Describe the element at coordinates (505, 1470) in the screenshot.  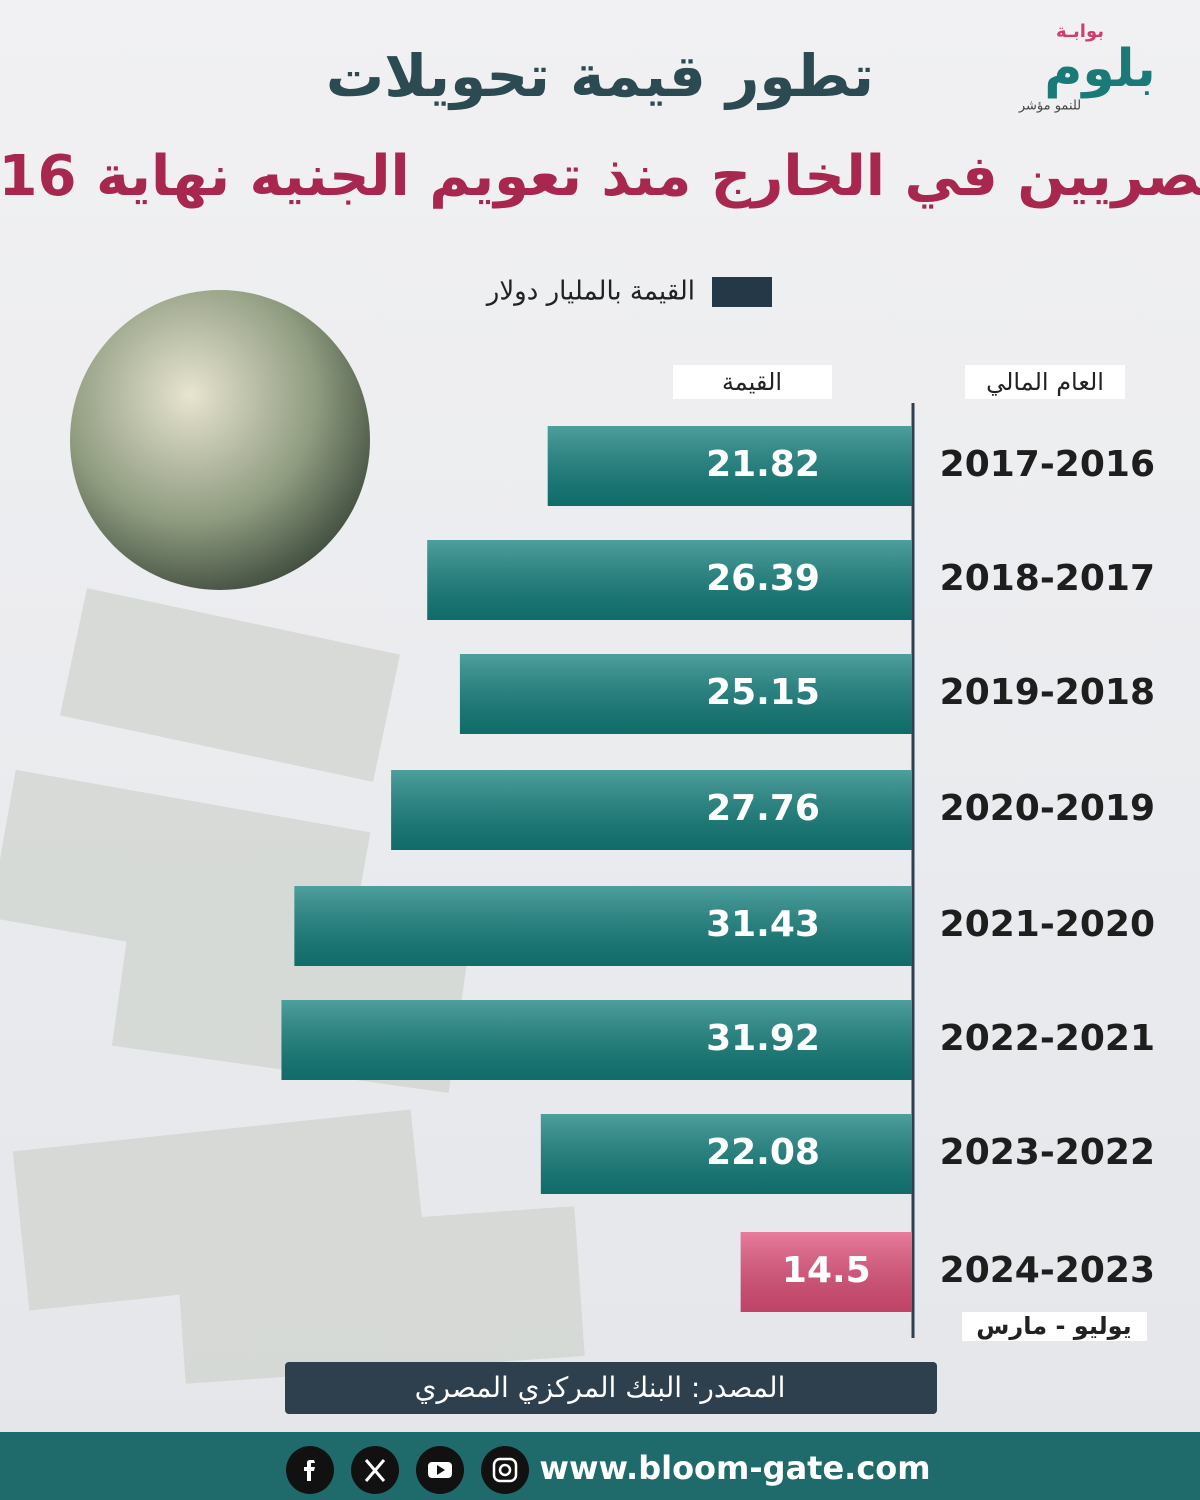
I see `instagram-icon` at that location.